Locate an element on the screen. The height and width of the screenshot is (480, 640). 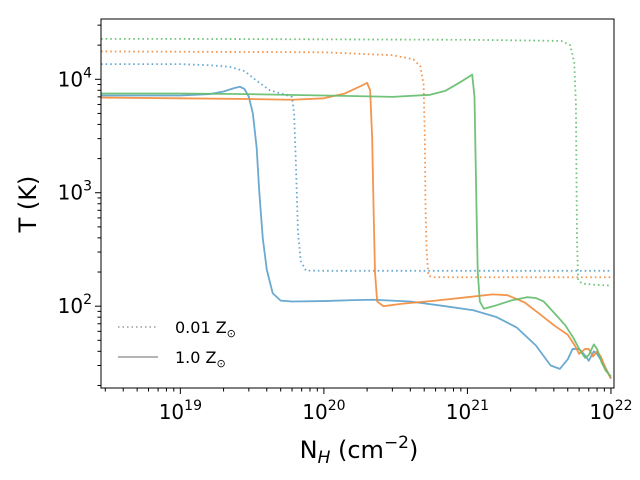
x-tick-label-1: 1020 is located at coordinates (323, 411).